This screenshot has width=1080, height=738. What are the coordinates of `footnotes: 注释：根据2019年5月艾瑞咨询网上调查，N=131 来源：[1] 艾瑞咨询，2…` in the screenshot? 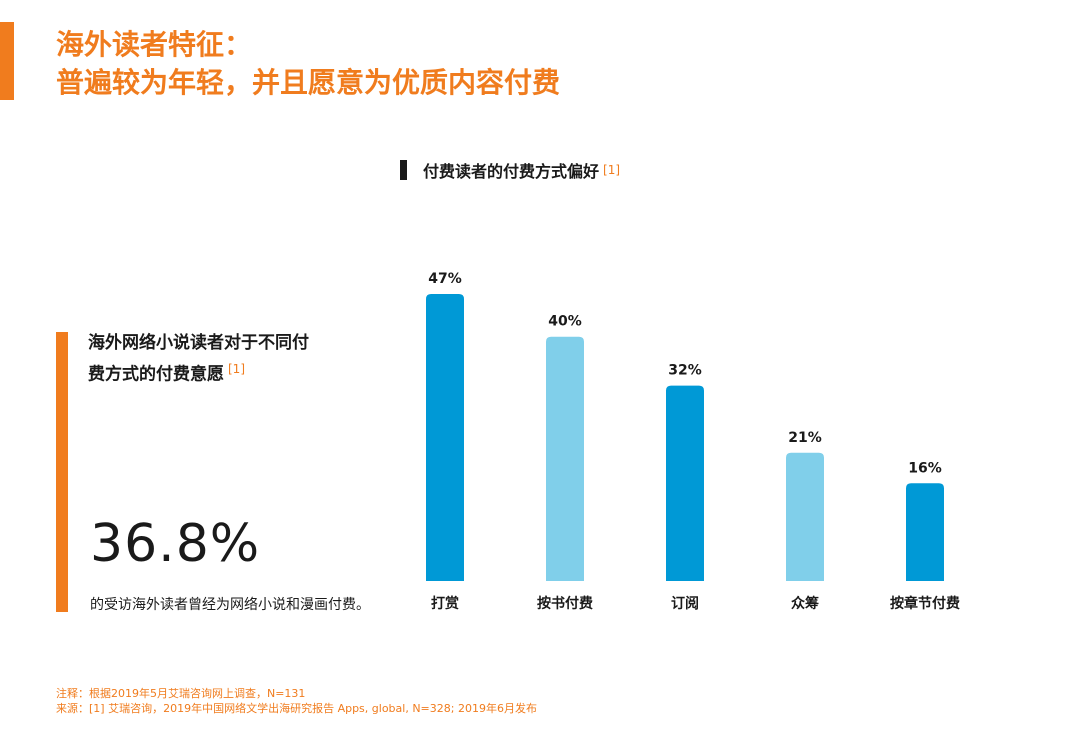 It's located at (296, 701).